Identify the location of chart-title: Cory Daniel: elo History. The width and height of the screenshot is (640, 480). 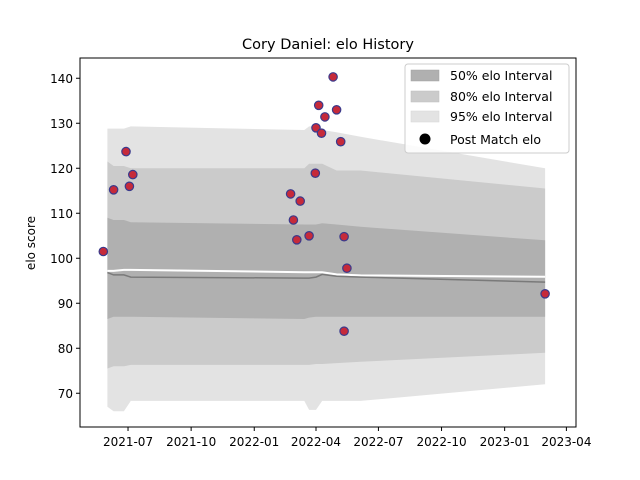
(328, 45).